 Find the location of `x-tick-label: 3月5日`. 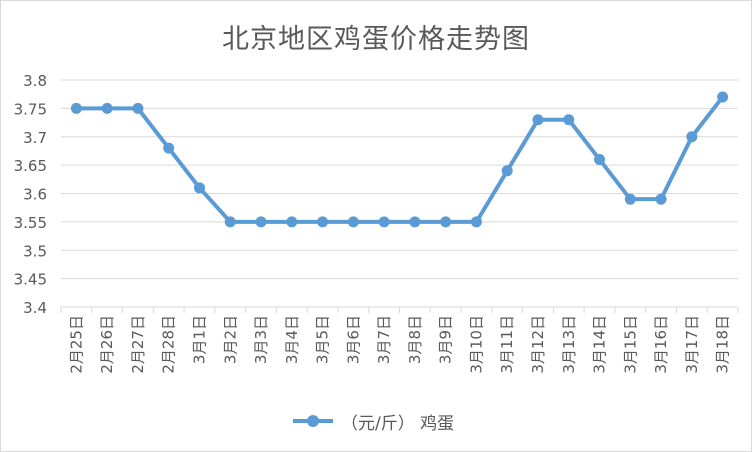

x-tick-label: 3月5日 is located at coordinates (323, 339).